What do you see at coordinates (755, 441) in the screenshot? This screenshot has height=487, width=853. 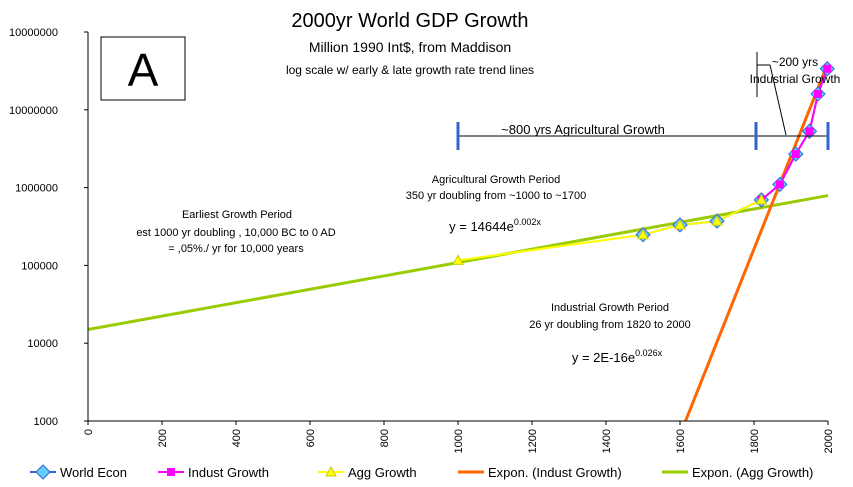 I see `x-tick-label: 1800` at bounding box center [755, 441].